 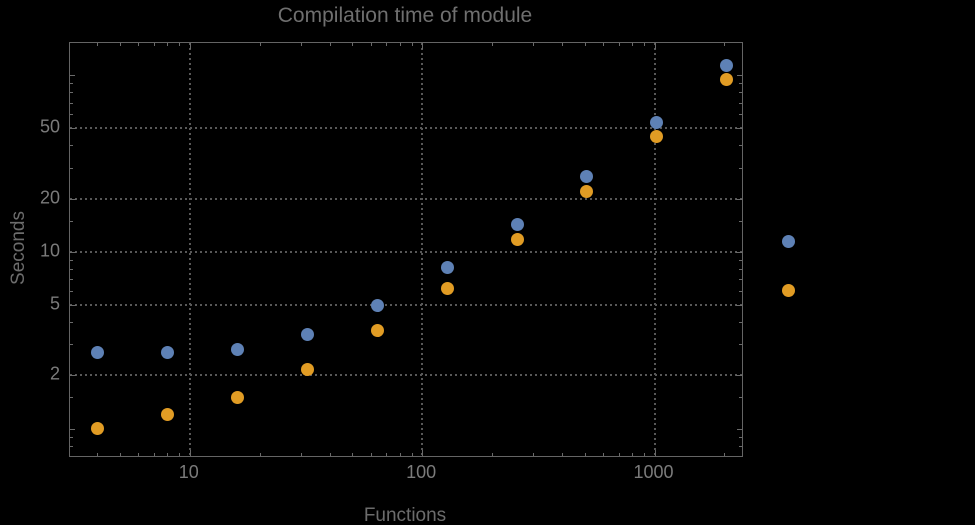 I want to click on x-tick-label: 1000, so click(x=653, y=472).